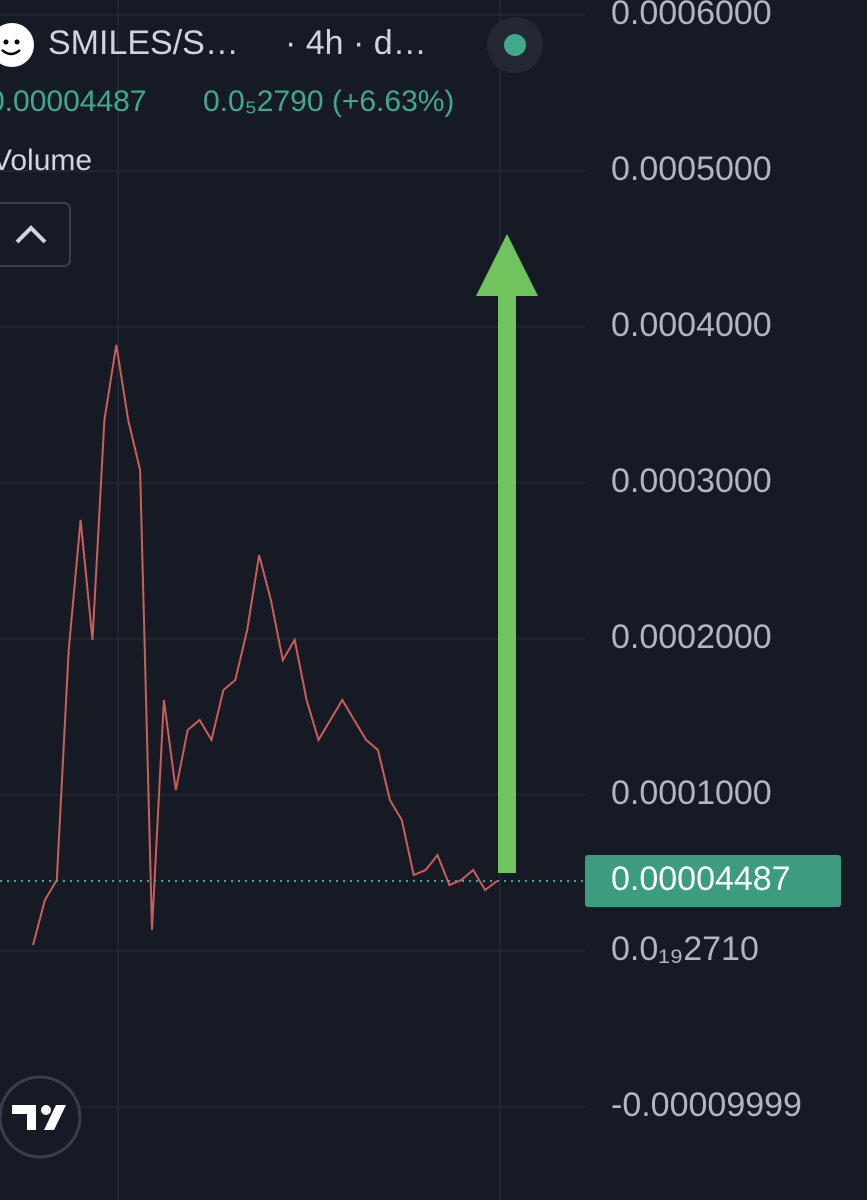 Image resolution: width=867 pixels, height=1200 pixels. Describe the element at coordinates (31, 234) in the screenshot. I see `chevron` at that location.